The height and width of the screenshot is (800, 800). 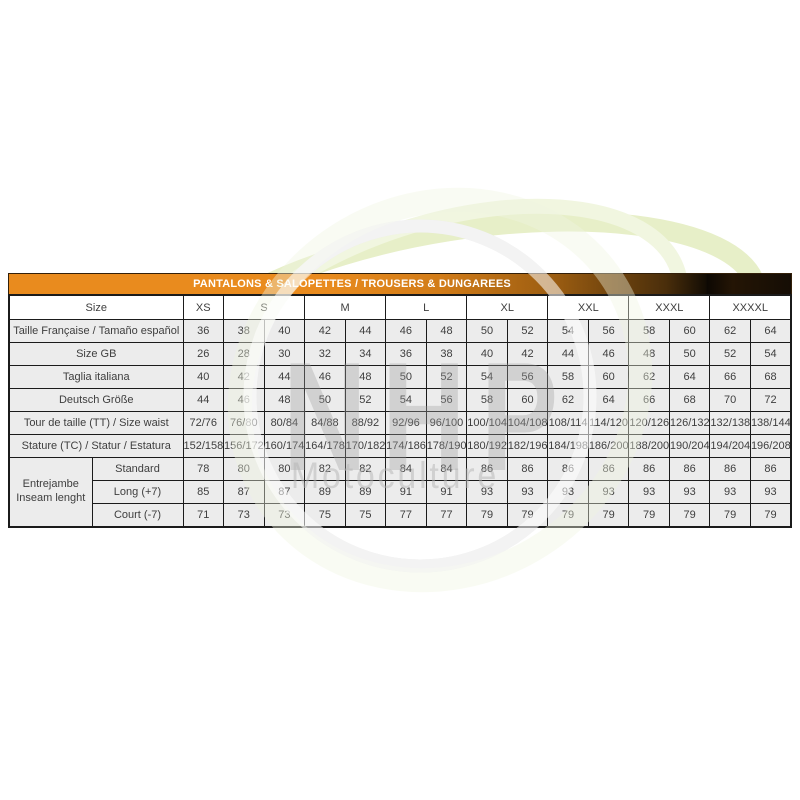 I want to click on size-cell: 38, so click(x=244, y=331).